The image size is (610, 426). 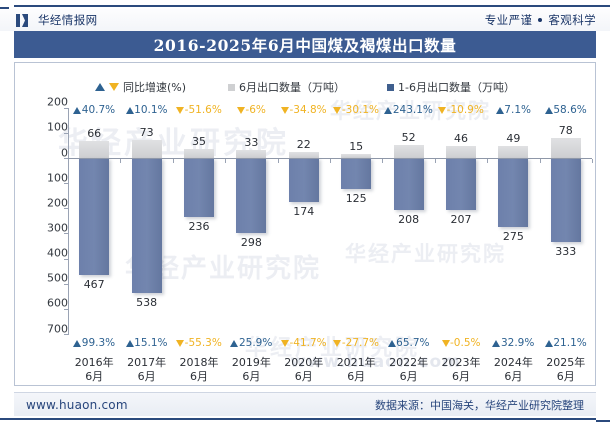 I want to click on growth-label-june: -51.6%, so click(x=199, y=110).